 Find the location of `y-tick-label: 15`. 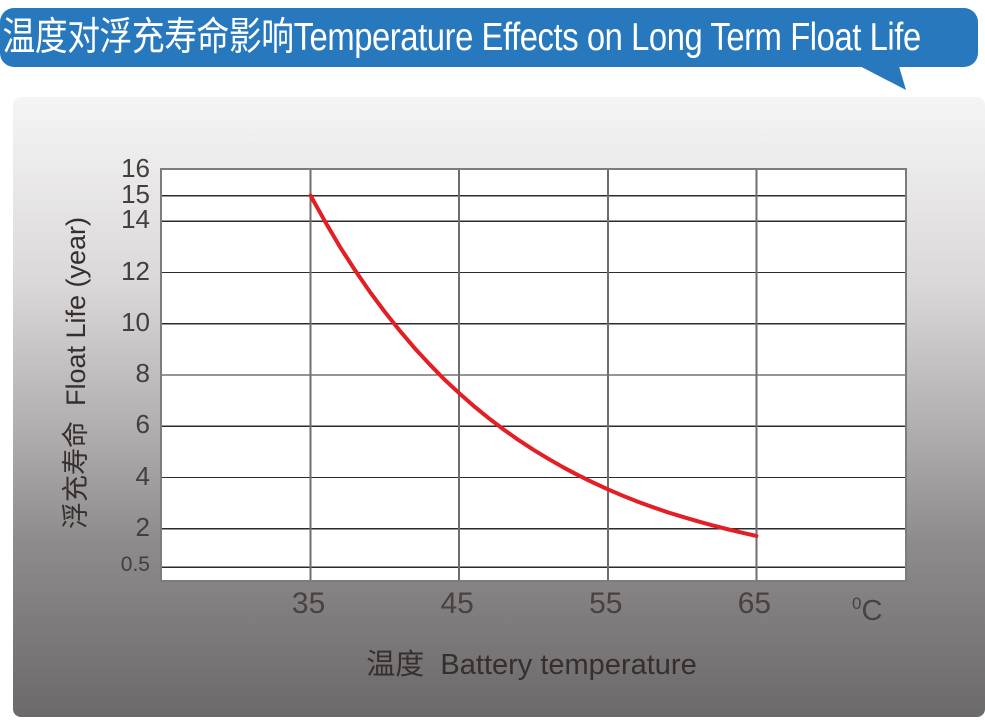

y-tick-label: 15 is located at coordinates (135, 193).